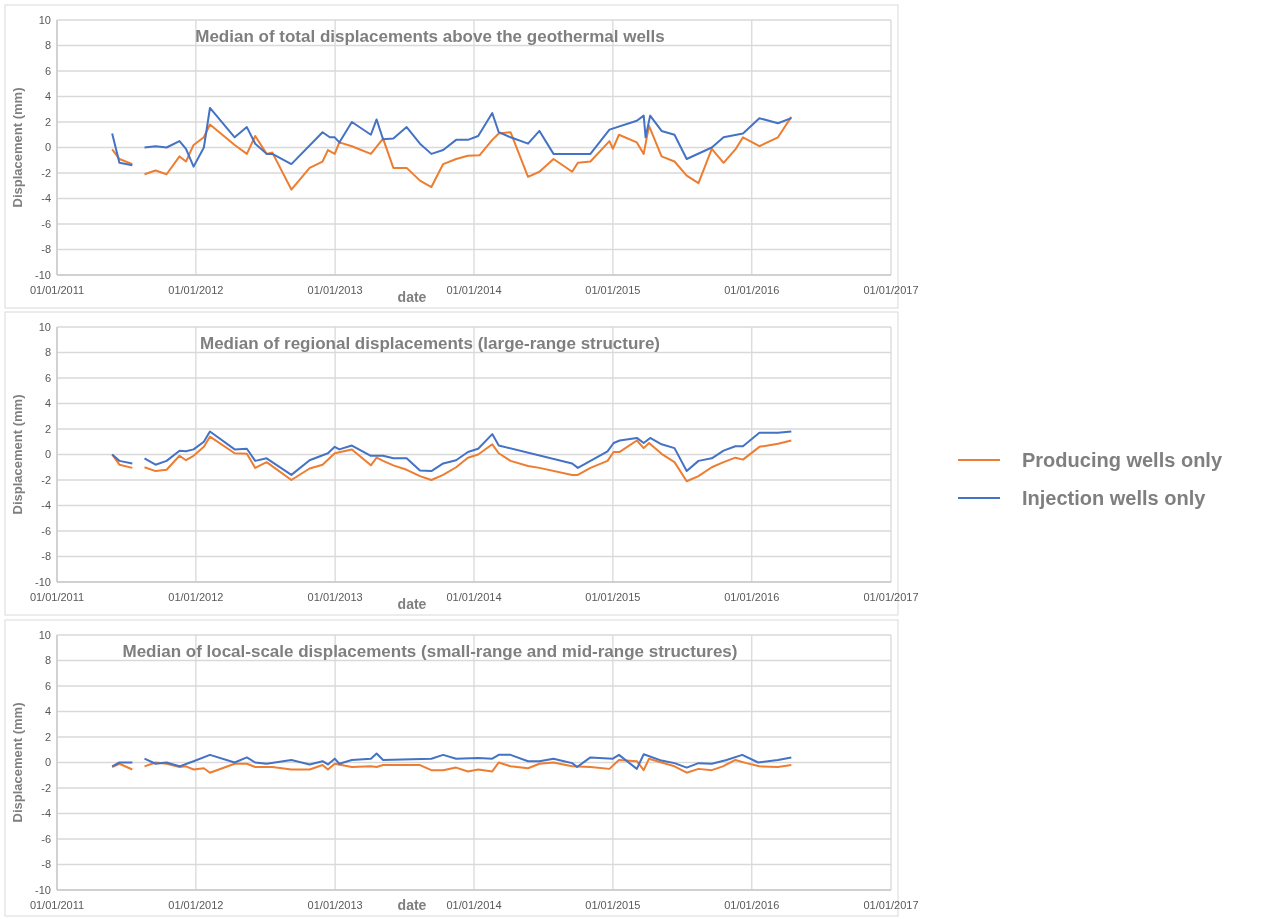 Image resolution: width=1273 pixels, height=919 pixels. Describe the element at coordinates (1122, 460) in the screenshot. I see `legend-label: Producing wells only` at that location.